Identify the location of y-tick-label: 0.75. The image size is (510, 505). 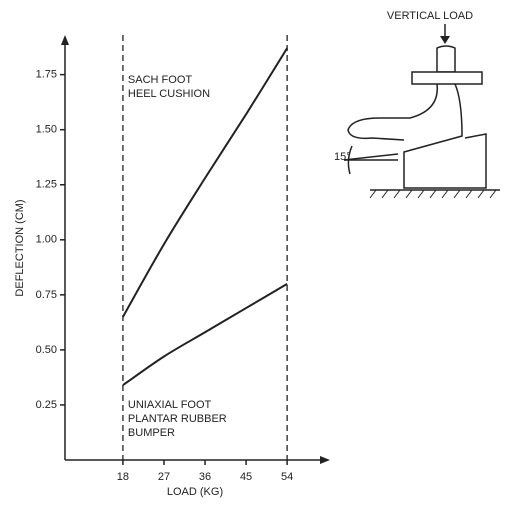
(46, 295).